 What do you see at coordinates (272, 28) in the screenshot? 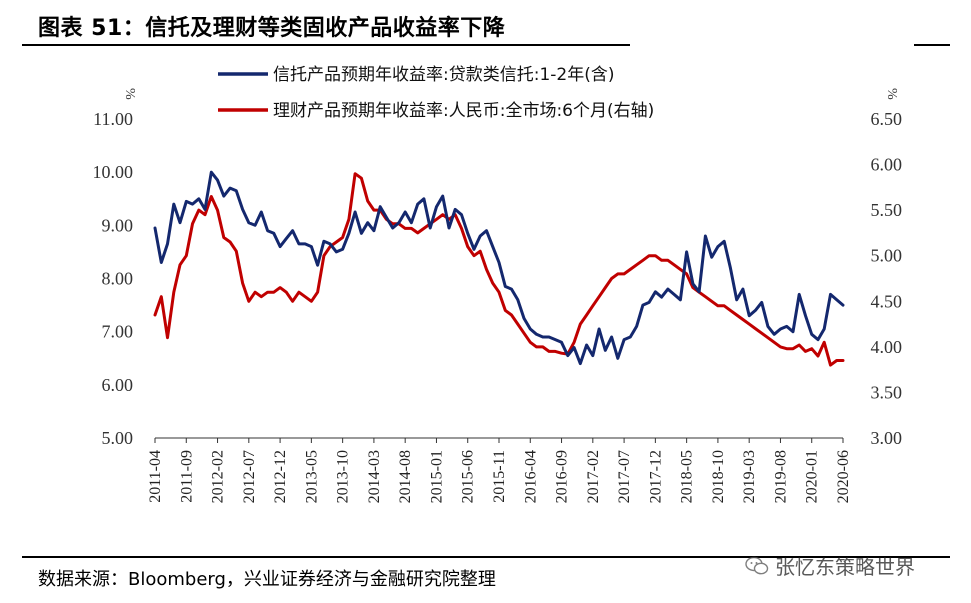
I see `page-title: 图表 51：信托及理财等类固收产品收益率下降` at bounding box center [272, 28].